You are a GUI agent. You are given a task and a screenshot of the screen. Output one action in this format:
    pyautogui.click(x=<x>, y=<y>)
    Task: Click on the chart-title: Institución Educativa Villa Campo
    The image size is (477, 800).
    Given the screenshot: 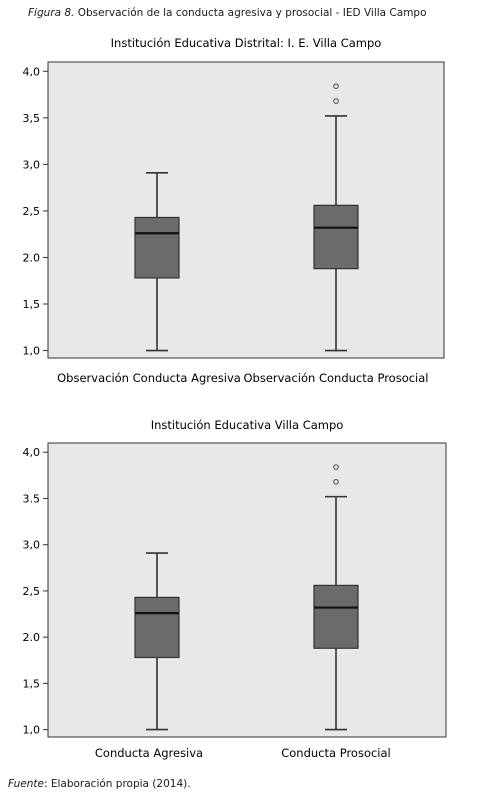 What is the action you would take?
    pyautogui.click(x=247, y=425)
    